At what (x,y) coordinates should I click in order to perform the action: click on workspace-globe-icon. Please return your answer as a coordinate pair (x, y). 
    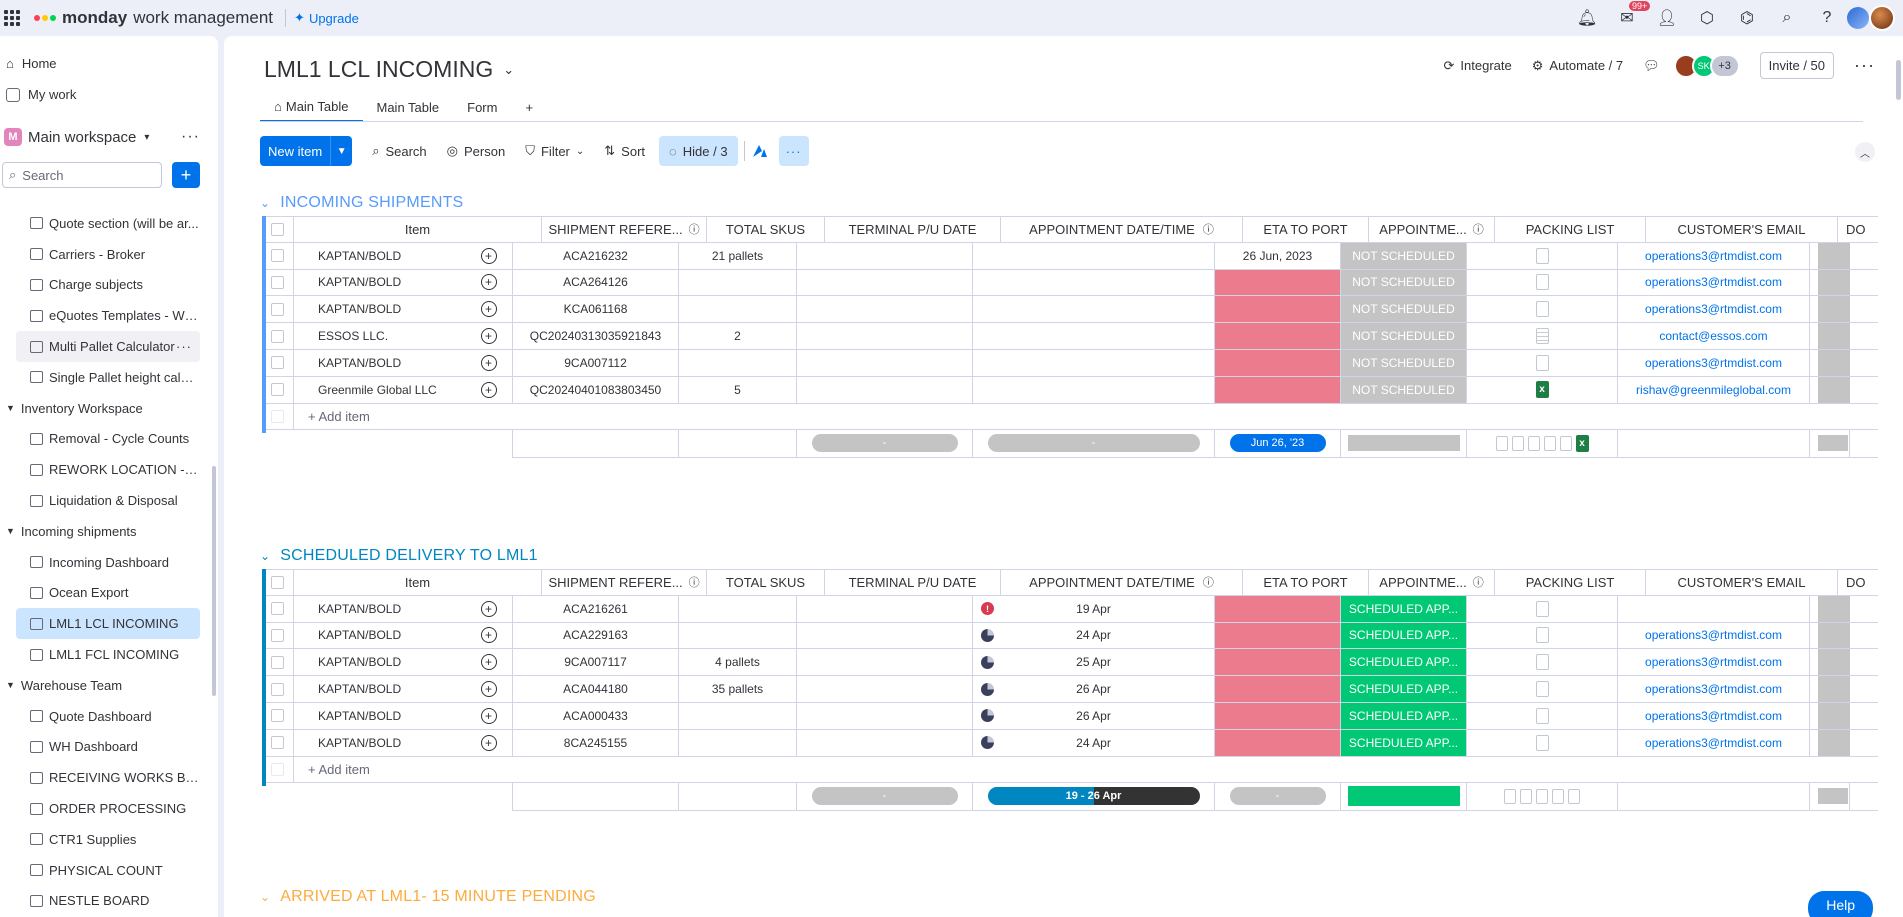
    Looking at the image, I should click on (1858, 18).